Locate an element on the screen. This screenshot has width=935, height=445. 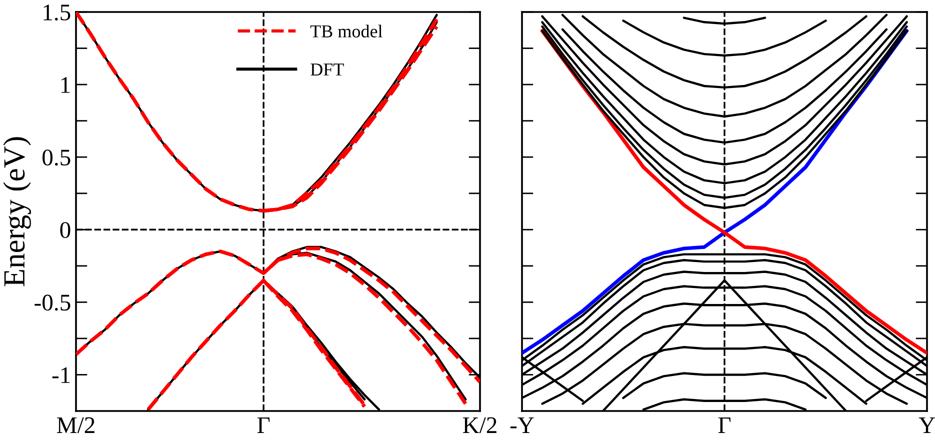
x-tick-label: M/2 is located at coordinates (75, 425).